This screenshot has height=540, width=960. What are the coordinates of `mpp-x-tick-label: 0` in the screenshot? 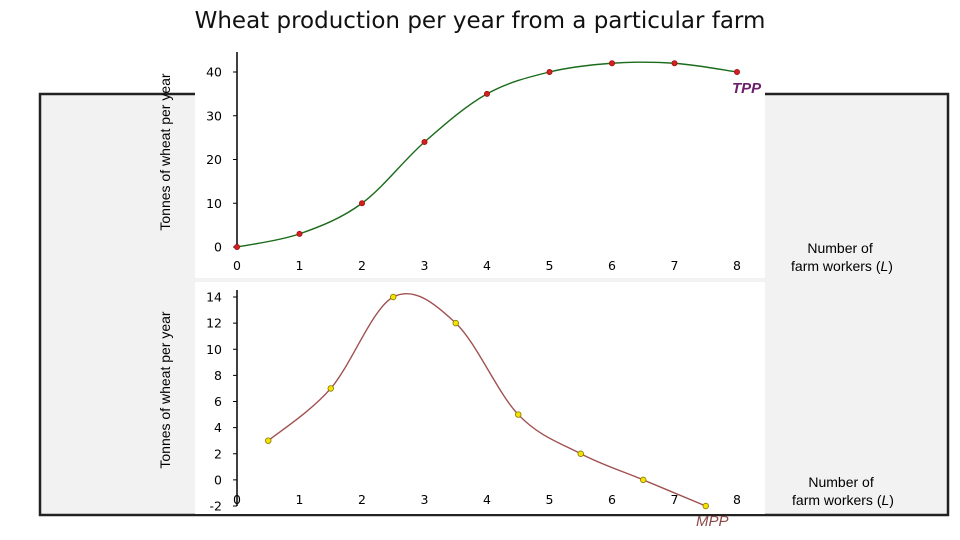 It's located at (237, 499).